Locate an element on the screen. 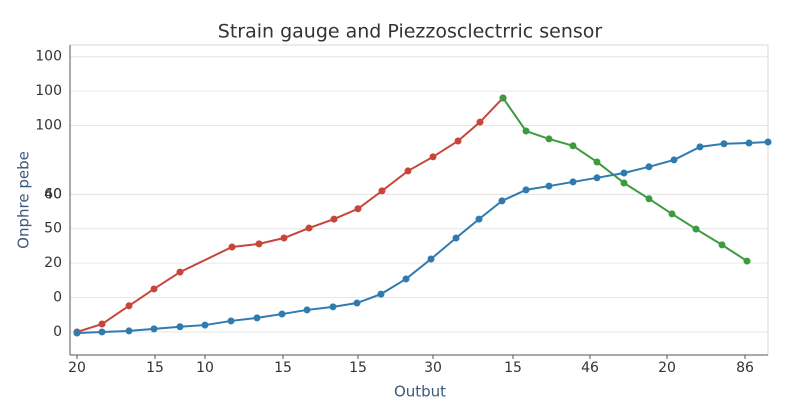 The width and height of the screenshot is (807, 415). chart-title: Strain gauge and Piezzosclectrric sensor is located at coordinates (410, 32).